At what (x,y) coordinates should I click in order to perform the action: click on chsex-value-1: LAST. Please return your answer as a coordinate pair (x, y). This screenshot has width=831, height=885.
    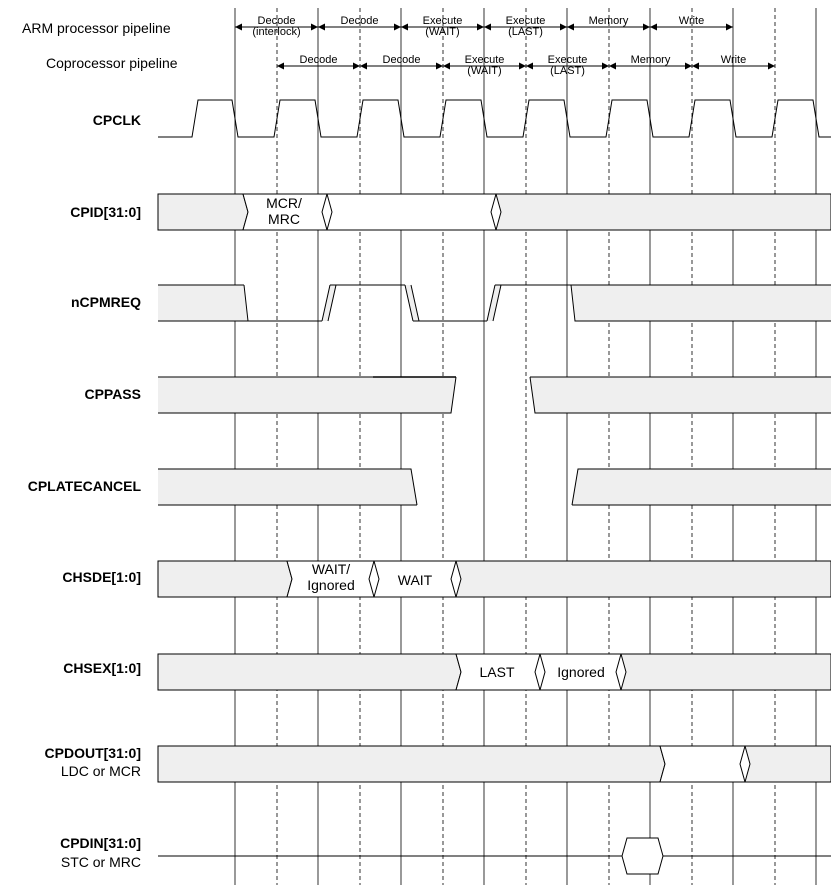
    Looking at the image, I should click on (496, 672).